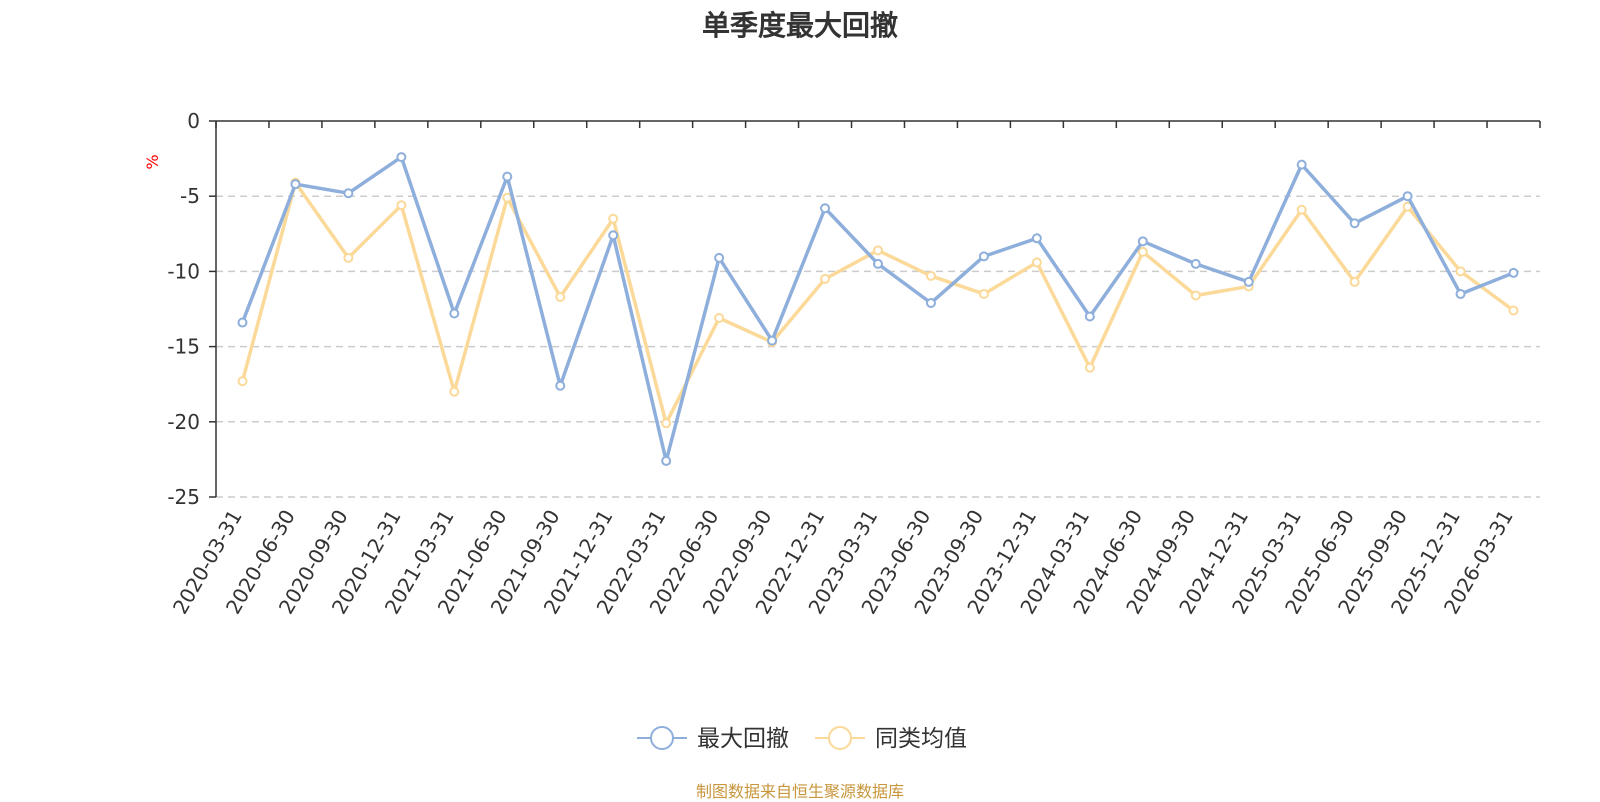  I want to click on y-tick-label: -25, so click(183, 497).